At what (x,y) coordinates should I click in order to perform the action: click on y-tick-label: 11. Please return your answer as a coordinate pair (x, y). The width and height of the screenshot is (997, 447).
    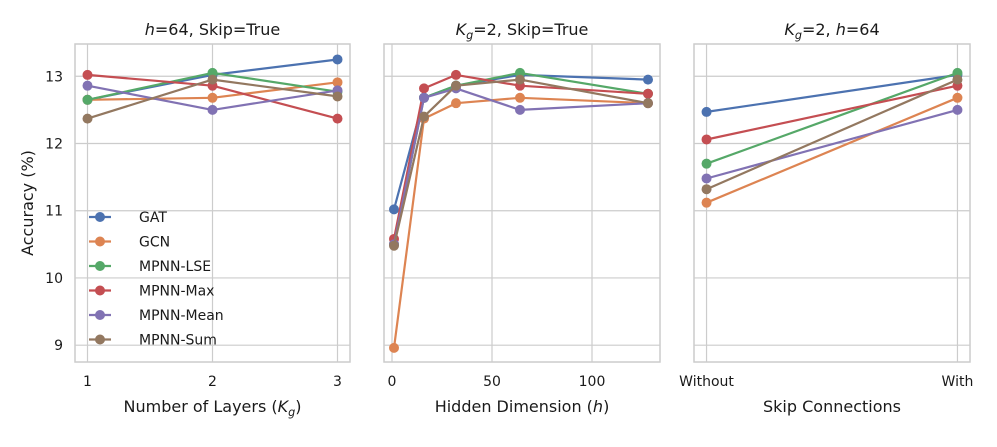
    Looking at the image, I should click on (54, 212).